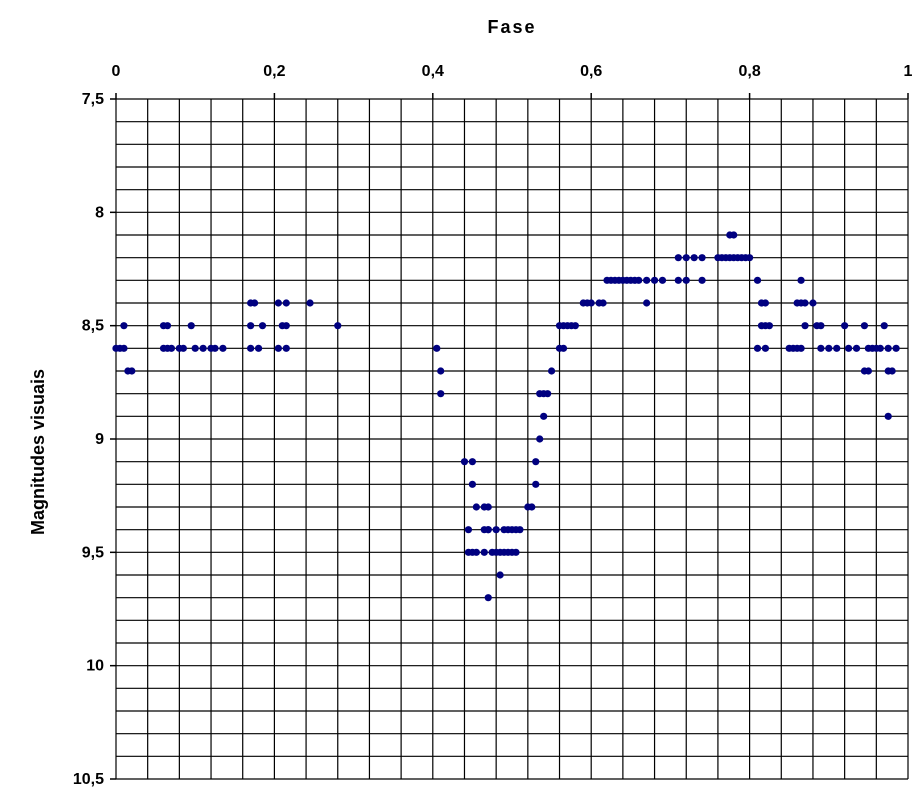  Describe the element at coordinates (116, 71) in the screenshot. I see `x-tick-label: 0` at that location.